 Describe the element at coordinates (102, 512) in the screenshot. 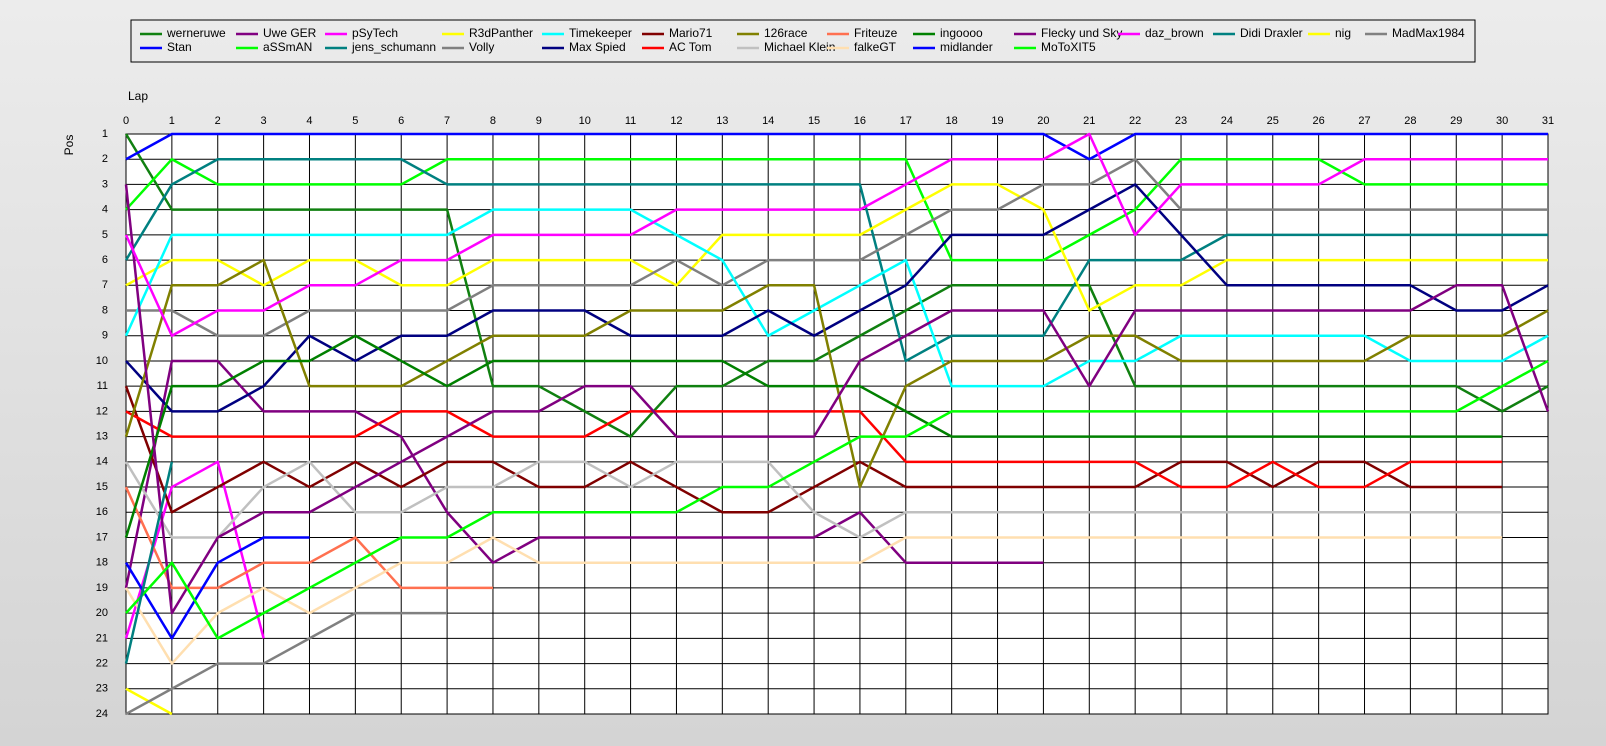

I see `y-tick-label: 16` at that location.